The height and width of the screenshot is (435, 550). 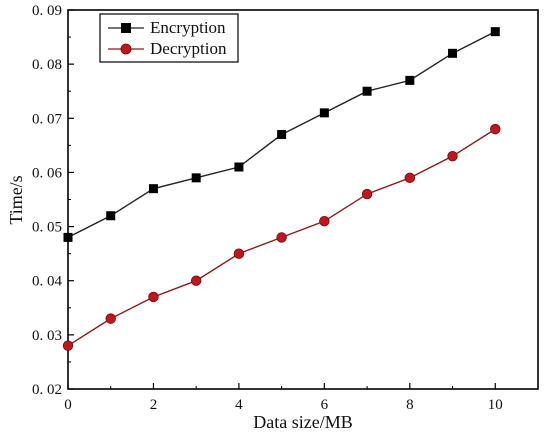 I want to click on x-tick-label: 4, so click(x=239, y=405).